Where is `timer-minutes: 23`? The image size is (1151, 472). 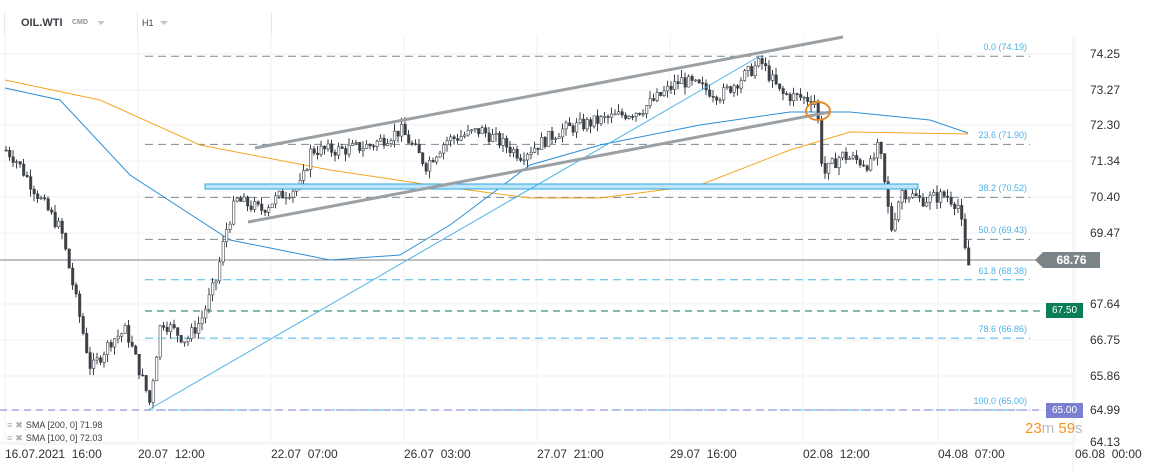 timer-minutes: 23 is located at coordinates (1033, 428).